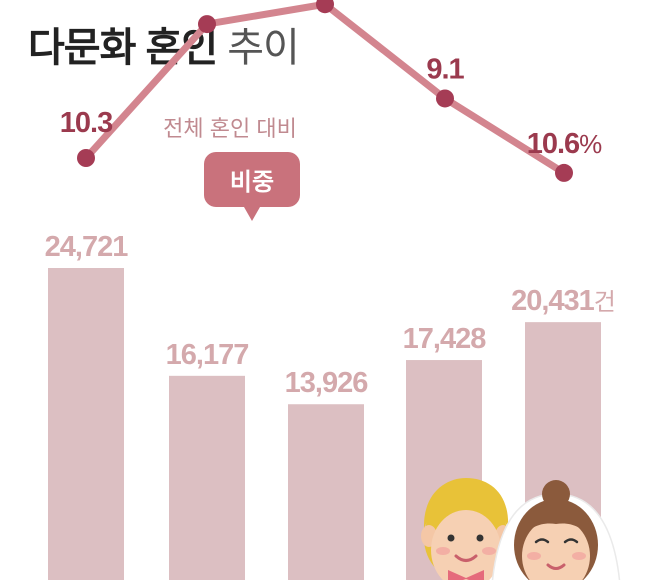  I want to click on badge-label: 비중, so click(252, 182).